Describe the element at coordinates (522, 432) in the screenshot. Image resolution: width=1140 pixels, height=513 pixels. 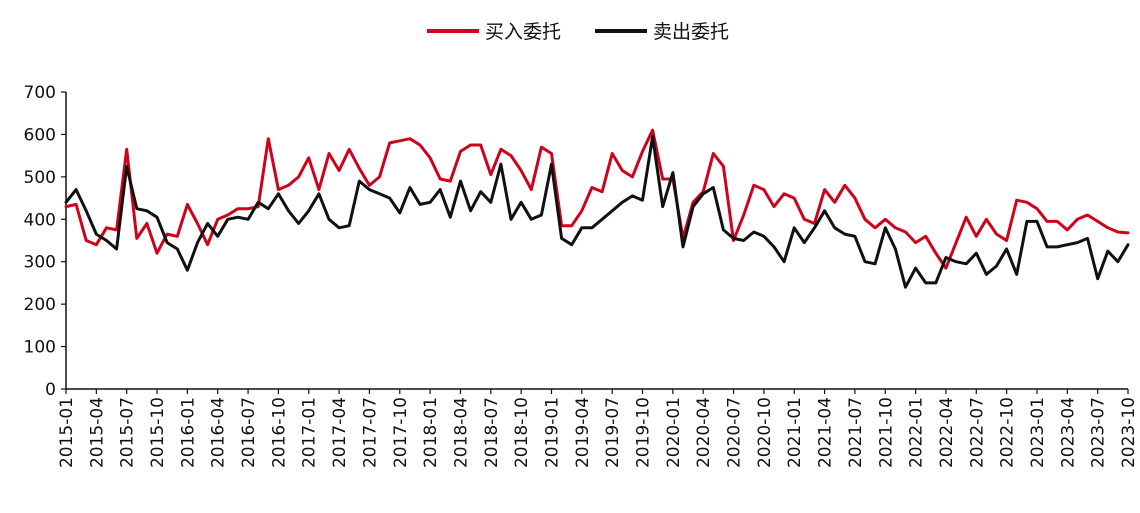
I see `x-tick-label: 2018-10` at that location.